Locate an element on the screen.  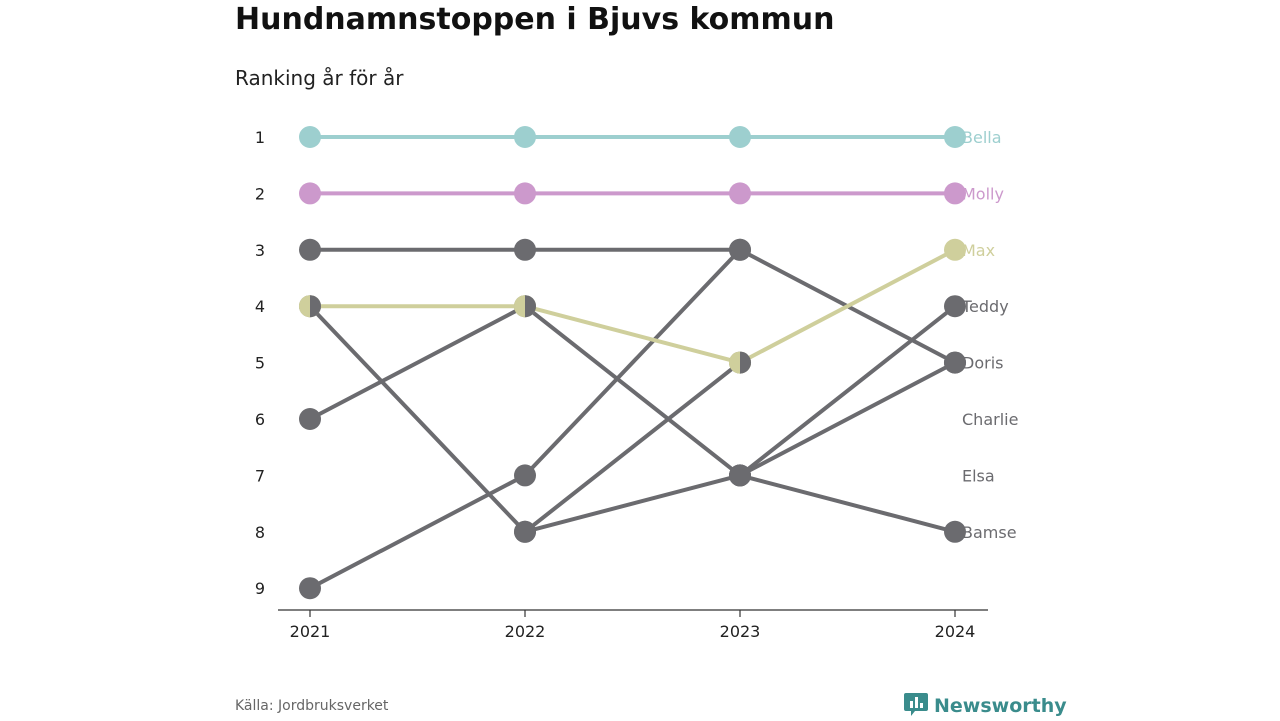
data-point-max is located at coordinates (955, 249).